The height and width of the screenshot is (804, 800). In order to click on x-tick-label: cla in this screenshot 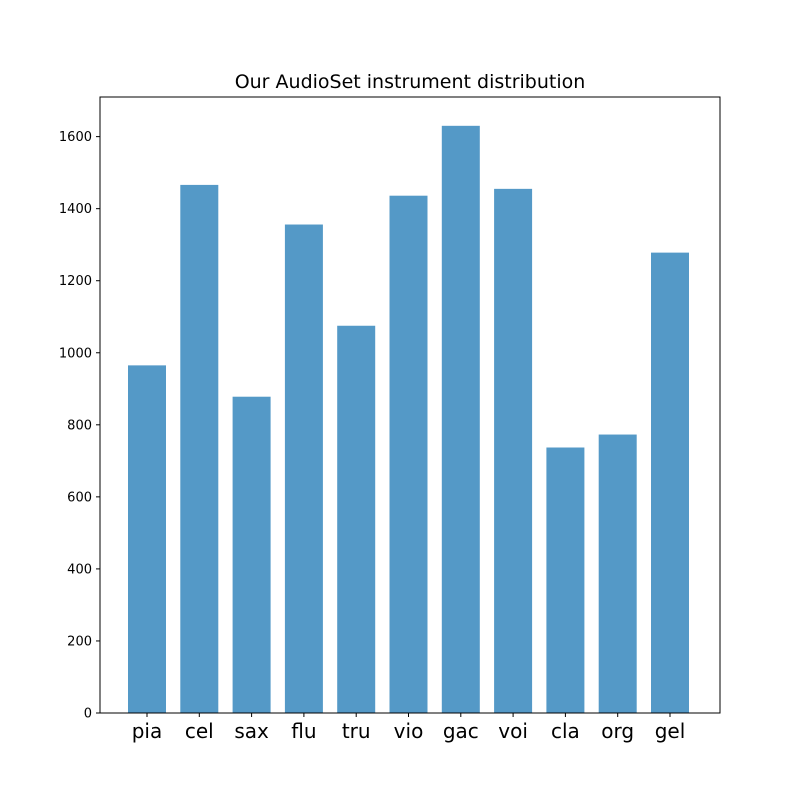, I will do `click(565, 731)`.